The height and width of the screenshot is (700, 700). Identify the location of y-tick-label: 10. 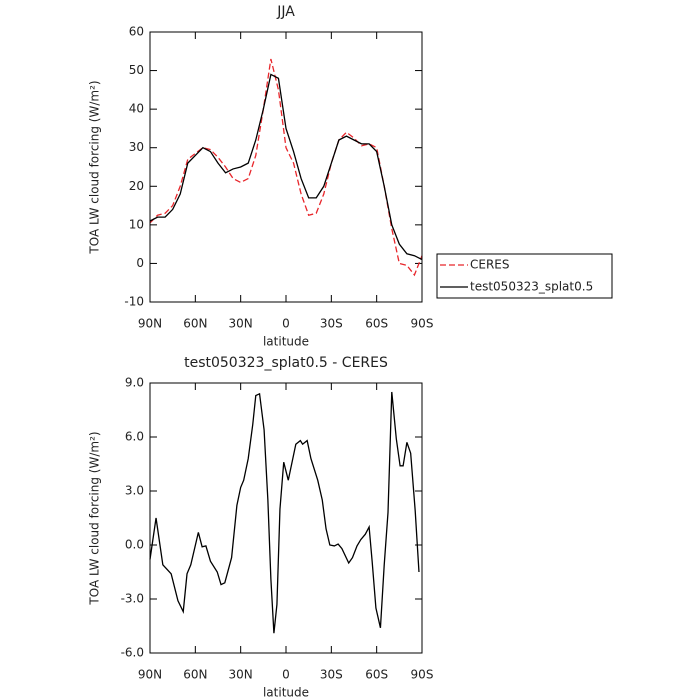
(136, 224).